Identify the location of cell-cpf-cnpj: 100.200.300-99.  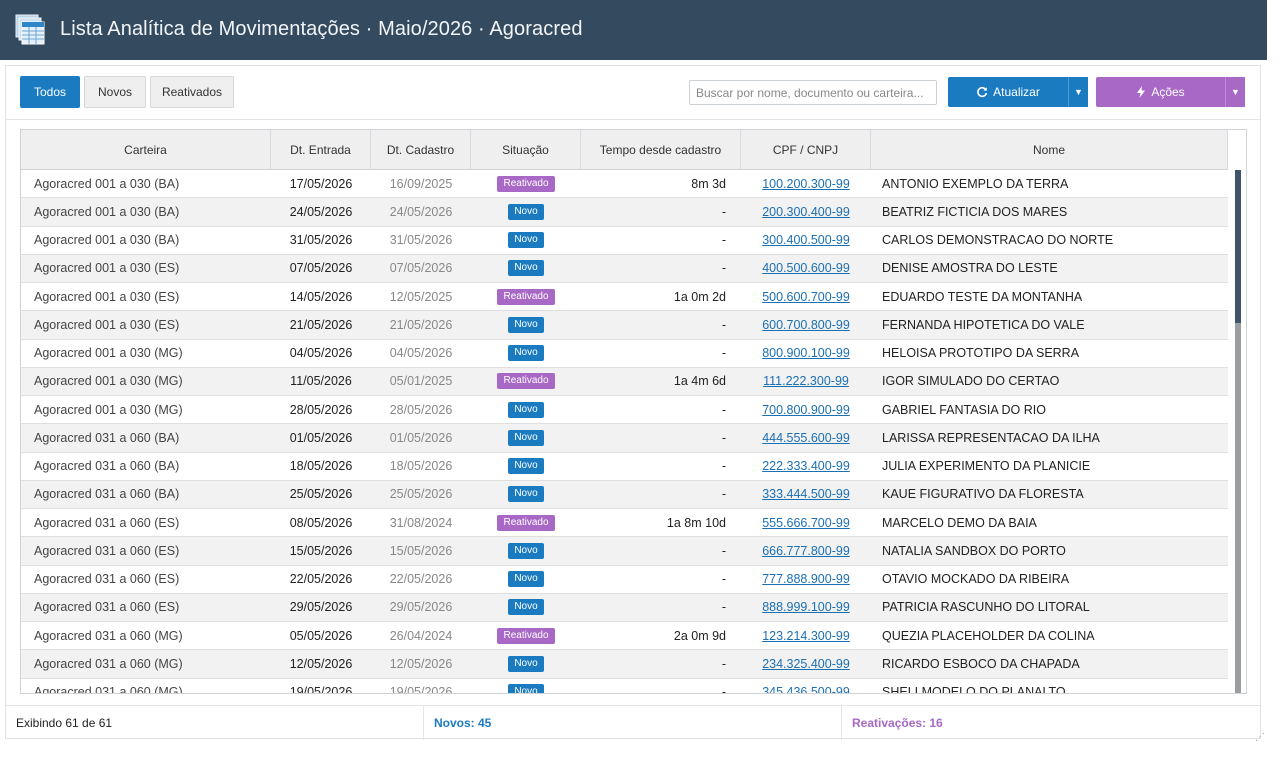
(806, 183).